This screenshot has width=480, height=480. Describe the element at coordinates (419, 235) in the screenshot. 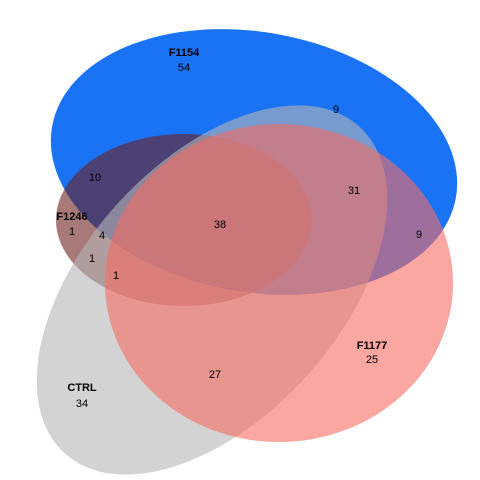

I see `region-f1154-f1177-count: 9` at that location.